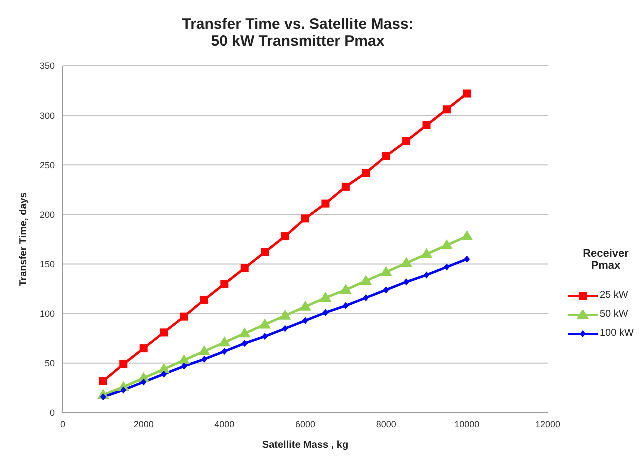 This screenshot has width=639, height=465. Describe the element at coordinates (47, 165) in the screenshot. I see `y-tick-label: 250` at that location.